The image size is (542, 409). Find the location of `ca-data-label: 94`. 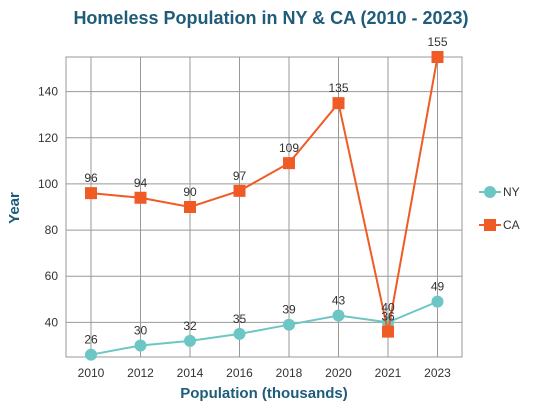

ca-data-label: 94 is located at coordinates (141, 183).